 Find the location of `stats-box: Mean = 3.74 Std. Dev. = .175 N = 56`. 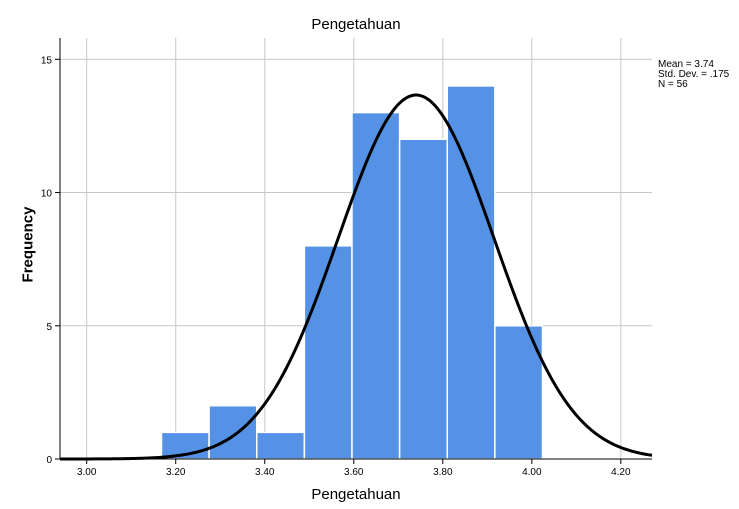

stats-box: Mean = 3.74 Std. Dev. = .175 N = 56 is located at coordinates (693, 75).